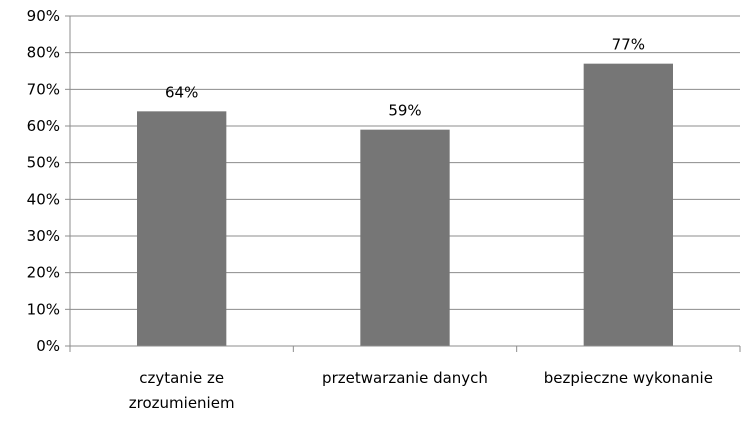 The width and height of the screenshot is (754, 428). Describe the element at coordinates (43, 89) in the screenshot. I see `y-tick-label: 70%` at that location.